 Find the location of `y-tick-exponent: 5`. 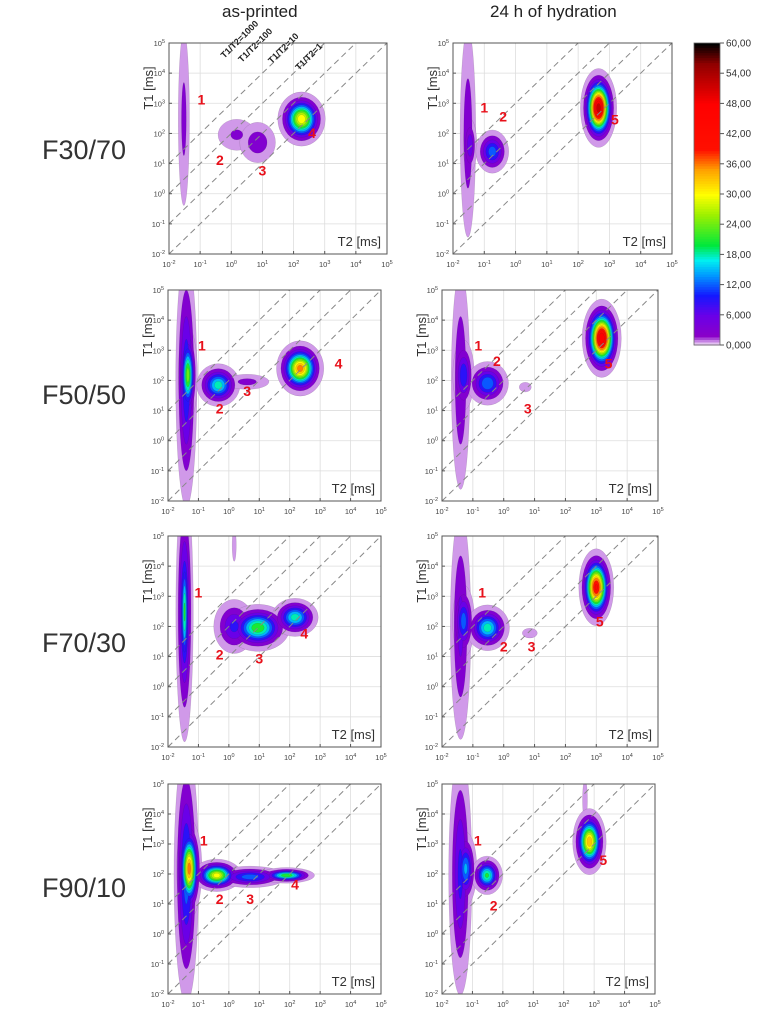

y-tick-exponent: 5 is located at coordinates (447, 42).